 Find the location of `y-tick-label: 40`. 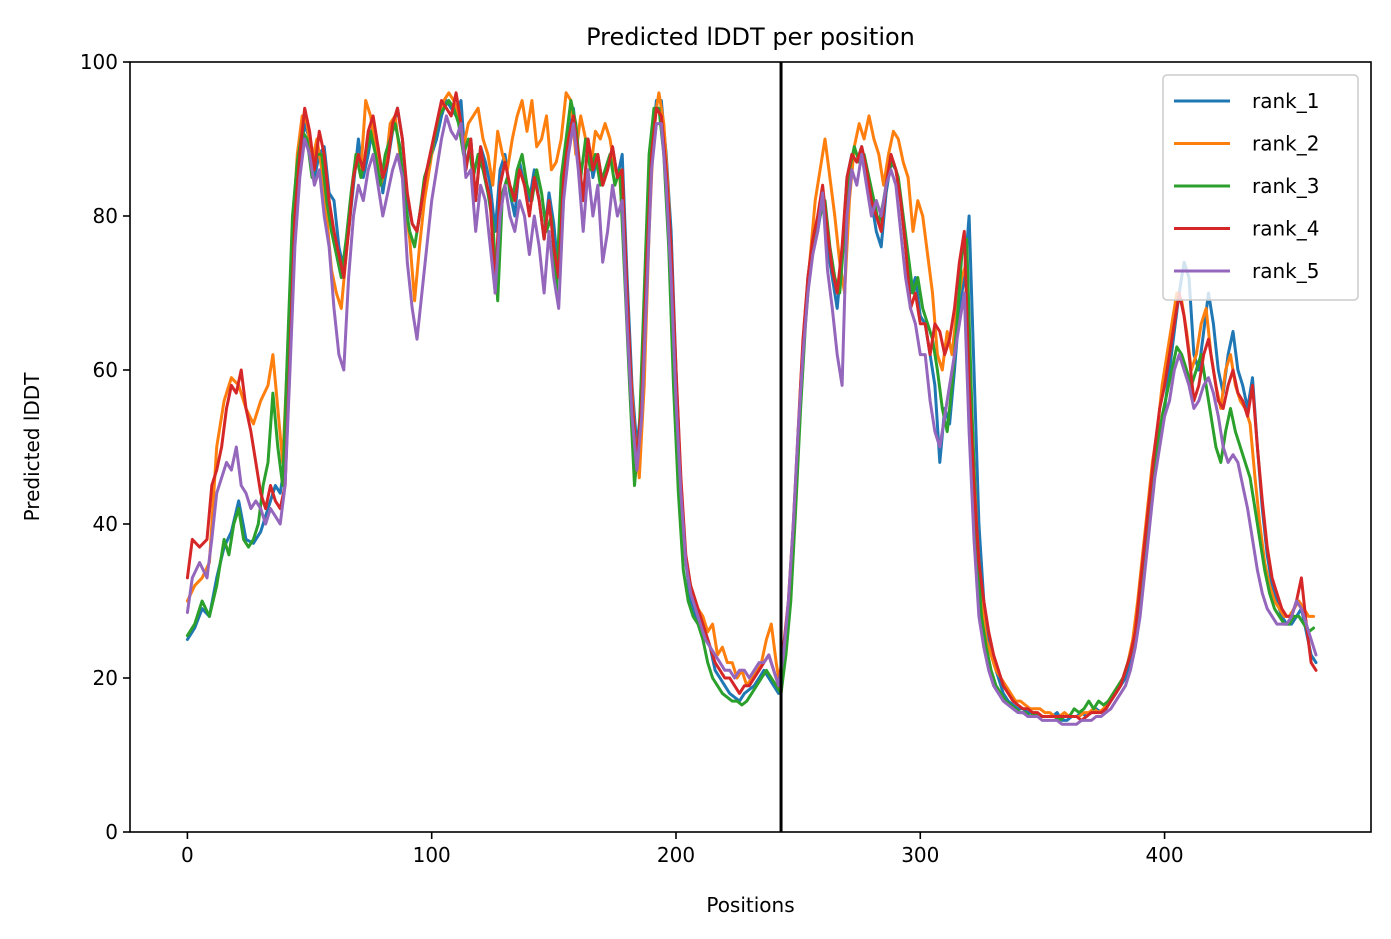

y-tick-label: 40 is located at coordinates (105, 524).